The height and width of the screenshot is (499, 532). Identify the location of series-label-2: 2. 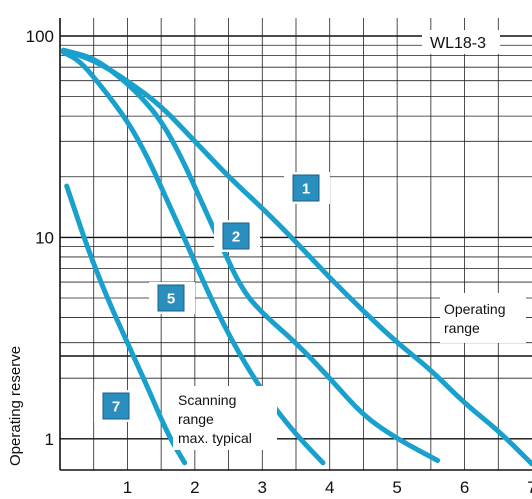
(236, 237).